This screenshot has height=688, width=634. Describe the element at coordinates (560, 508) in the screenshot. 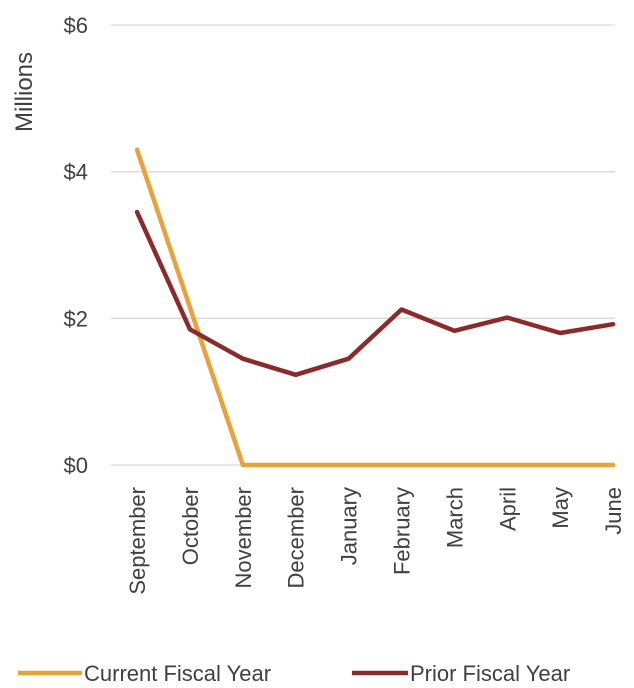

I see `x-tick-label: May` at that location.